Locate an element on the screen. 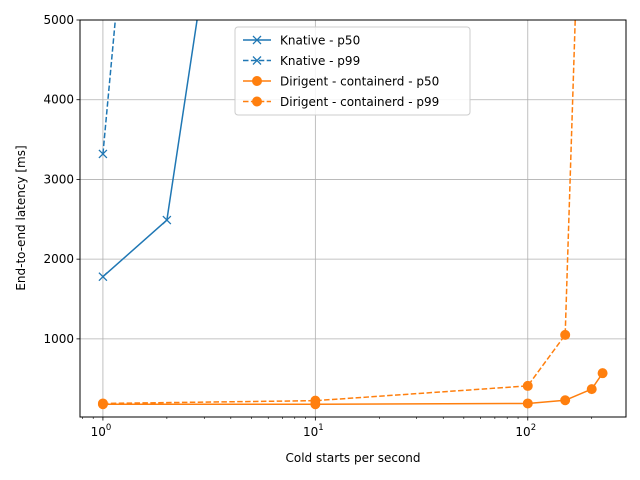 This screenshot has height=480, width=640. x-tick-label: 10² is located at coordinates (525, 431).